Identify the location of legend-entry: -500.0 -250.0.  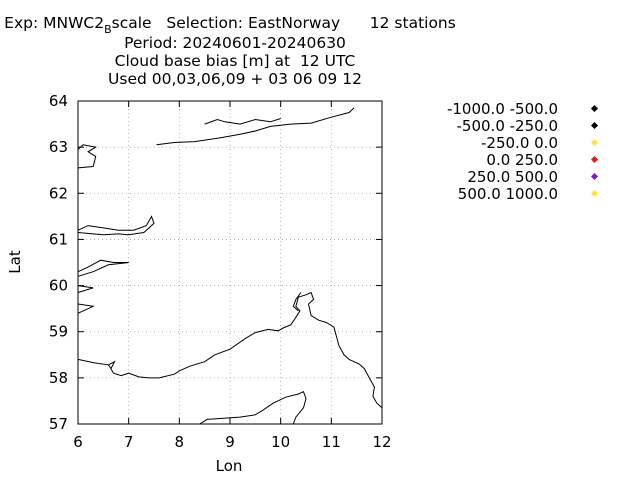
(510, 126).